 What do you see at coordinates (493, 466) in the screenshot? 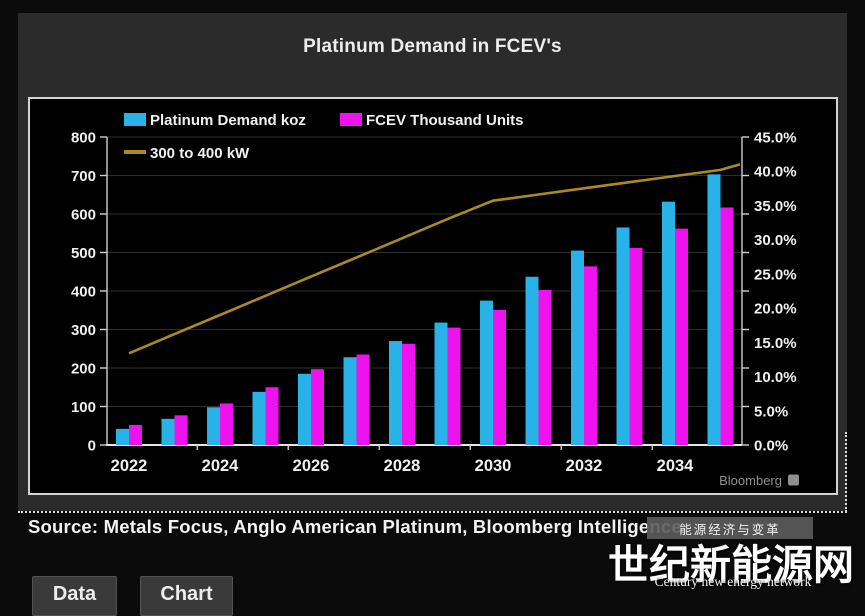
I see `svg-text: 2030` at bounding box center [493, 466].